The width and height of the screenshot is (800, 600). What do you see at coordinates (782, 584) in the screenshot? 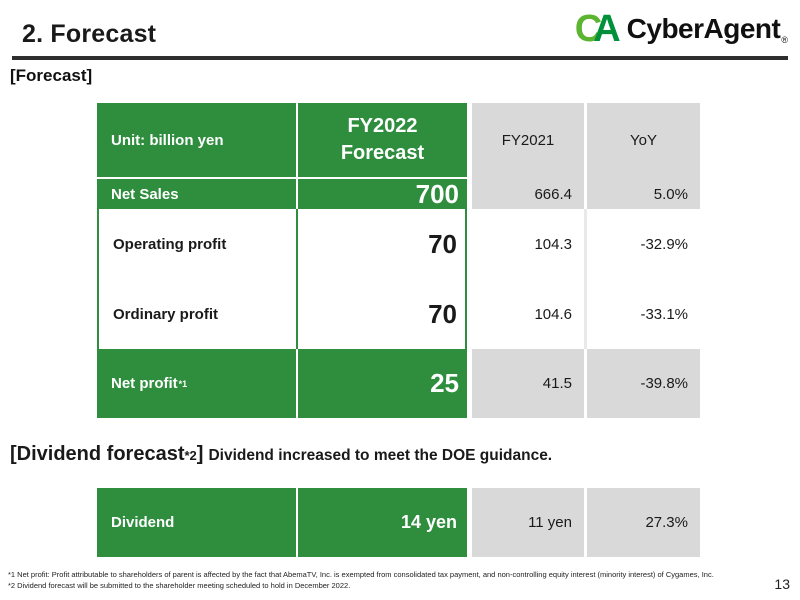
I see `page-number: 13` at bounding box center [782, 584].